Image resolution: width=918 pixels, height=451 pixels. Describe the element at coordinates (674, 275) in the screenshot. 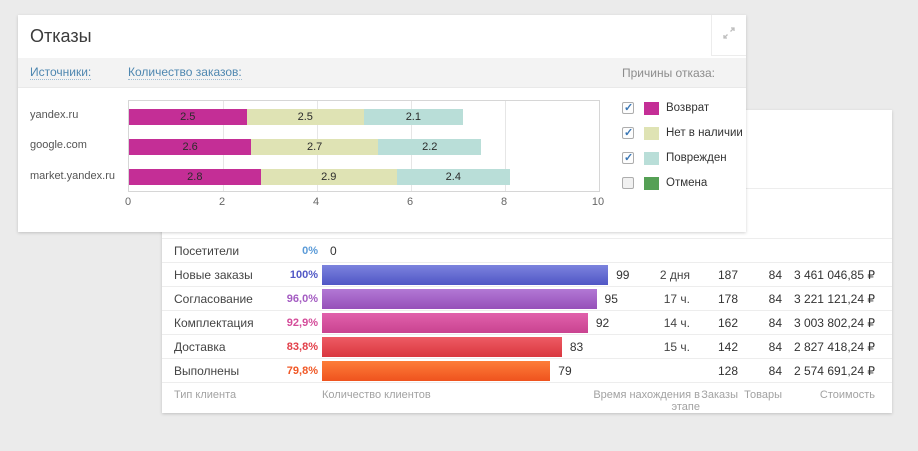

I see `stage-time: 2 дня` at that location.